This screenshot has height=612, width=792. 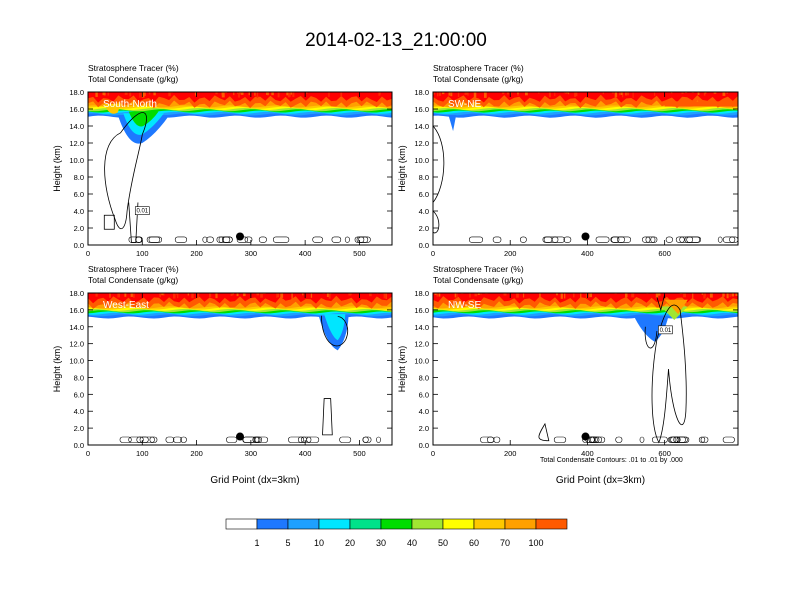 What do you see at coordinates (478, 280) in the screenshot?
I see `panel-subtitle: Total Condensate (g/kg)` at bounding box center [478, 280].